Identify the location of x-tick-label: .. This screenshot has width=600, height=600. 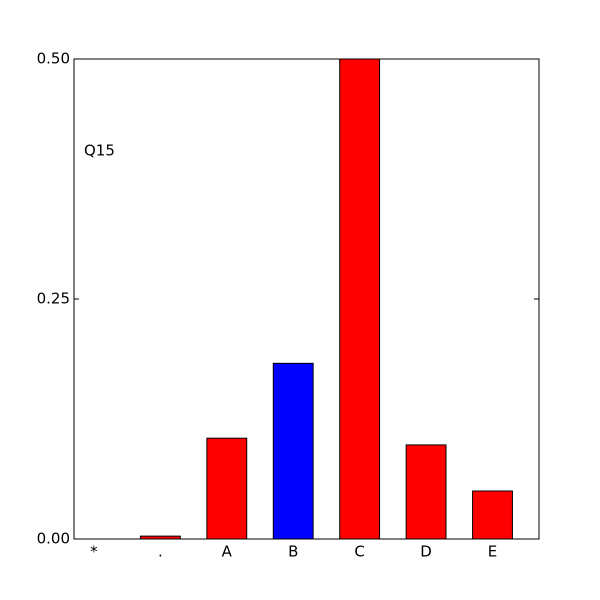
(160, 552).